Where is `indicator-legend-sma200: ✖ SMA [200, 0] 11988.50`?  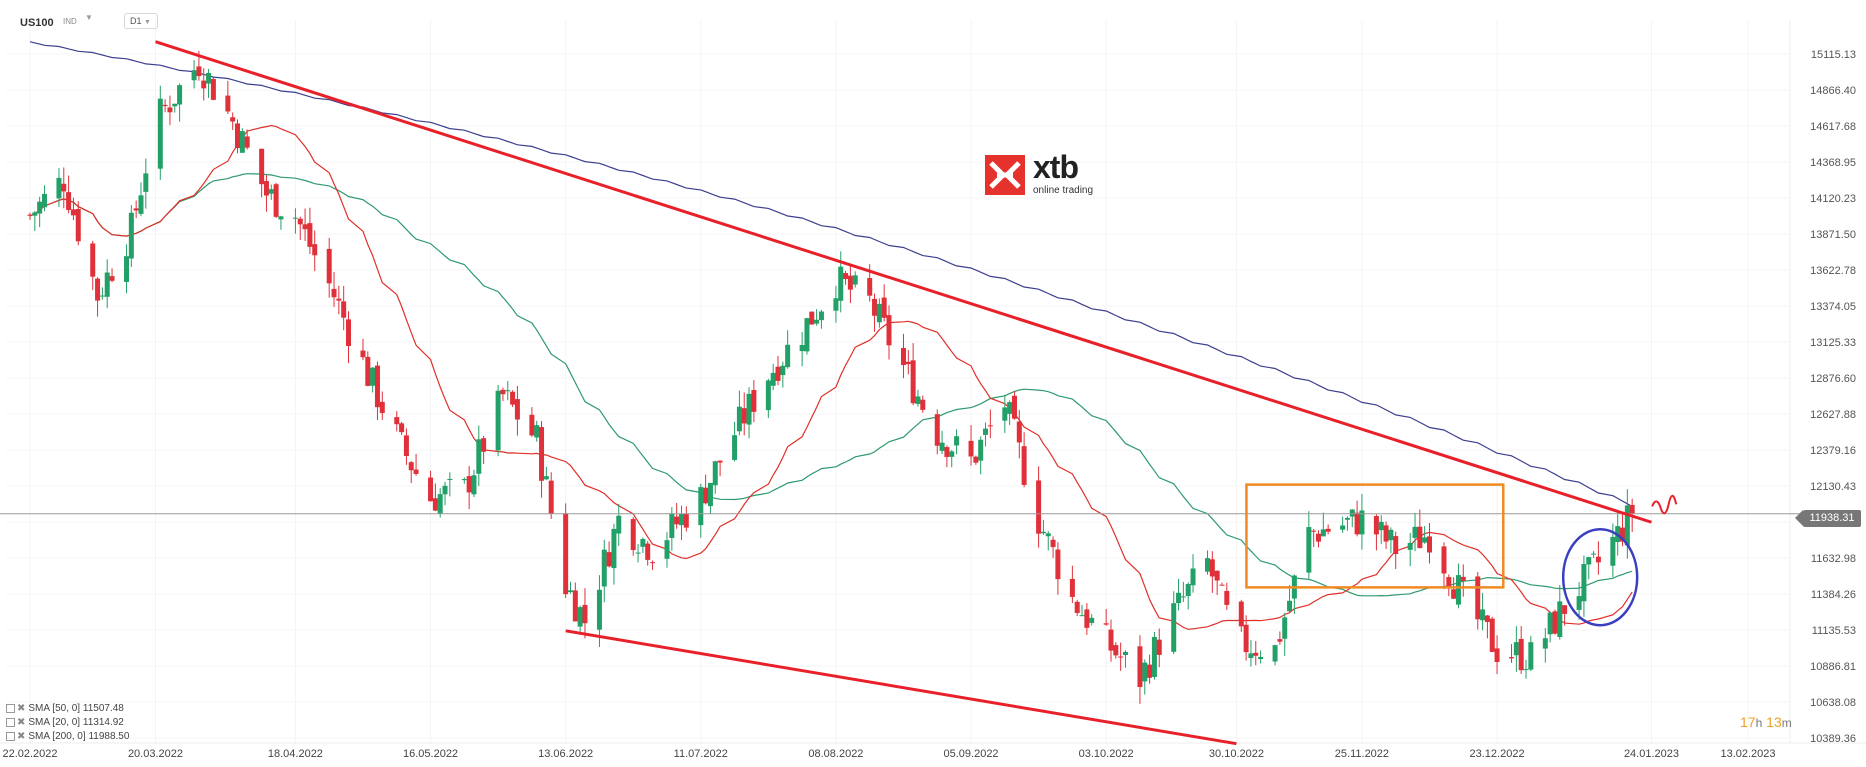
indicator-legend-sma200: ✖ SMA [200, 0] 11988.50 is located at coordinates (67, 736).